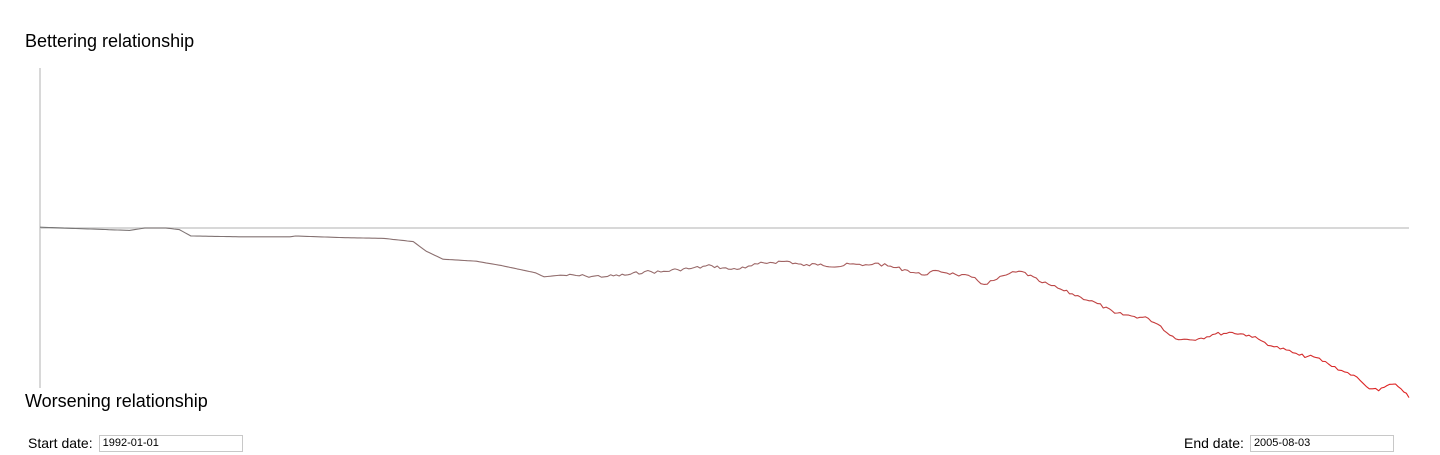 The height and width of the screenshot is (455, 1440). What do you see at coordinates (116, 401) in the screenshot?
I see `chart-label-bottom: Worsening relationship` at bounding box center [116, 401].